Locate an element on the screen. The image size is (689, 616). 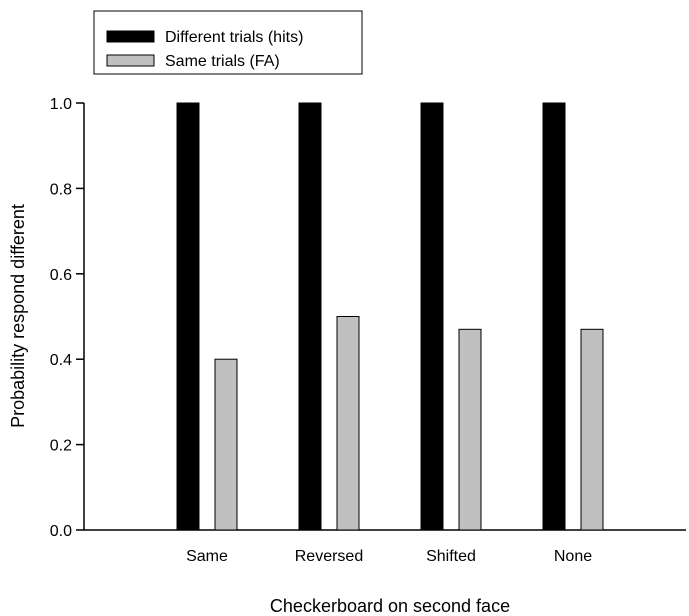
bar-hits-reversed is located at coordinates (310, 316).